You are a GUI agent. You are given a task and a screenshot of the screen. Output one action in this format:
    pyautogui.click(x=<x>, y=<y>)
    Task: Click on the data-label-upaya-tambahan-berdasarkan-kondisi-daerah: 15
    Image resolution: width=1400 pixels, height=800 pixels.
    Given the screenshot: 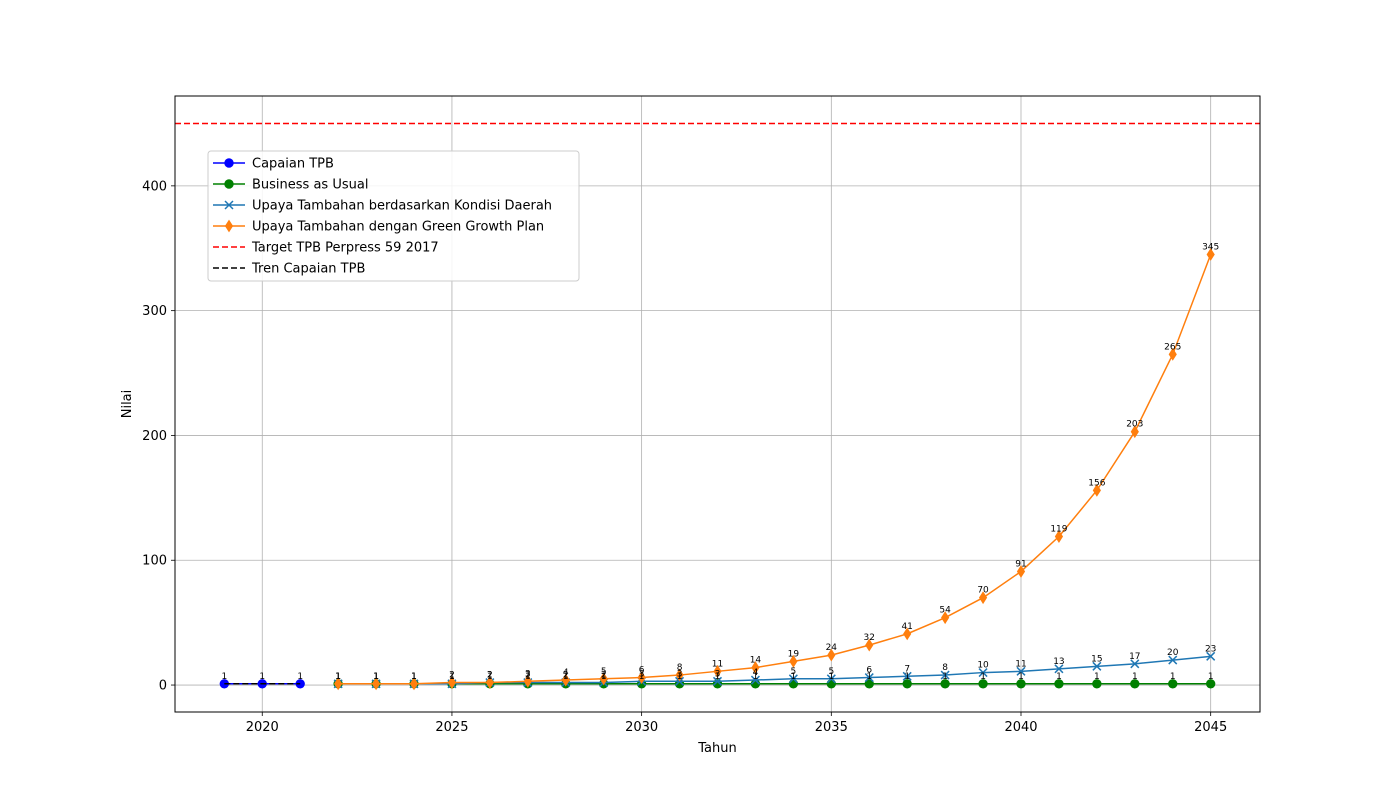 What is the action you would take?
    pyautogui.click(x=1096, y=659)
    